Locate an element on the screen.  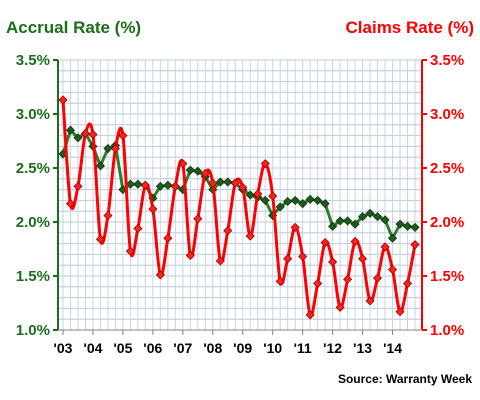
x-tick-label: '07 is located at coordinates (182, 348).